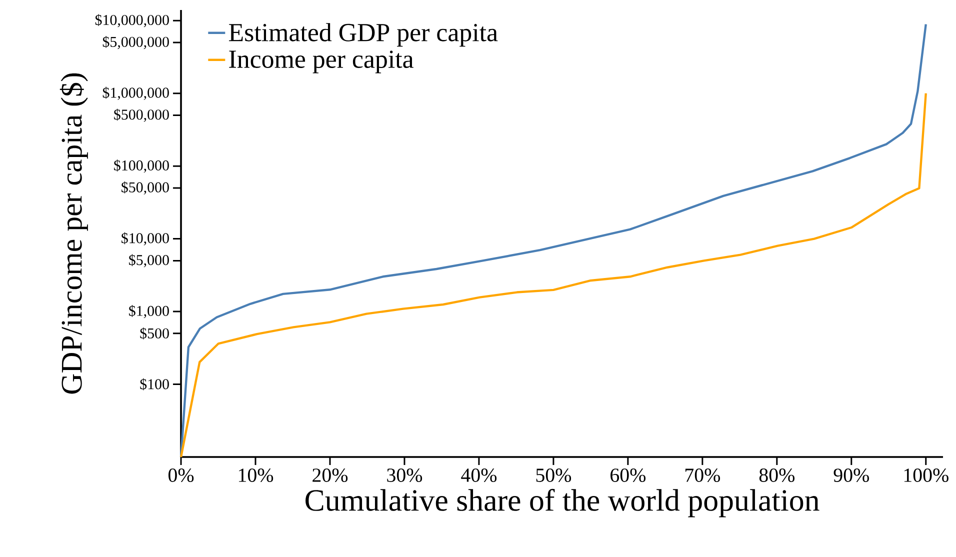  Describe the element at coordinates (851, 475) in the screenshot. I see `x-tick-label: 90%` at that location.